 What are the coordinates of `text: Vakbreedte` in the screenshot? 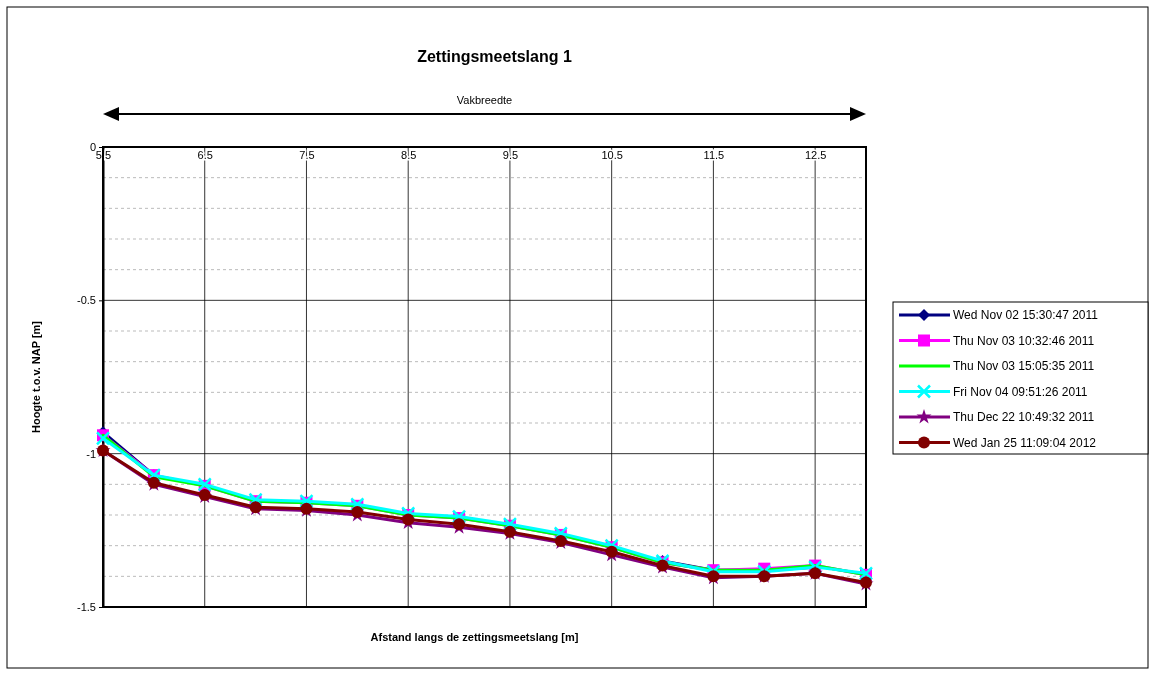 It's located at (484, 100).